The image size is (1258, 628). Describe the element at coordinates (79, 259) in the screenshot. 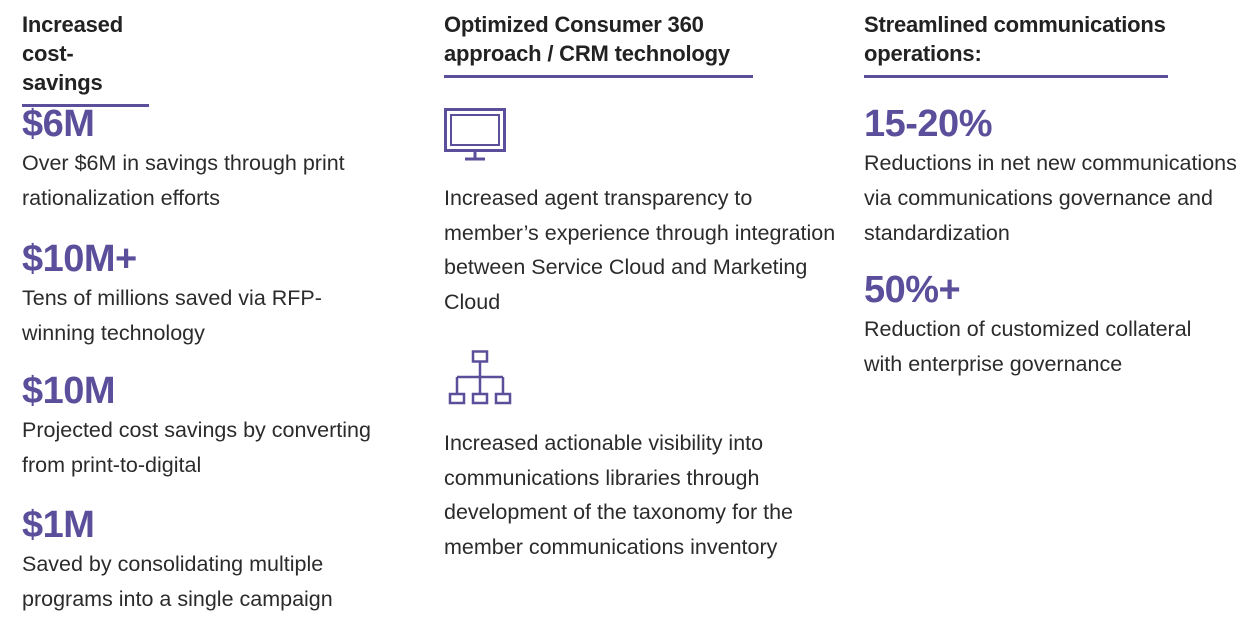

I see `stat-value: $10M+` at that location.